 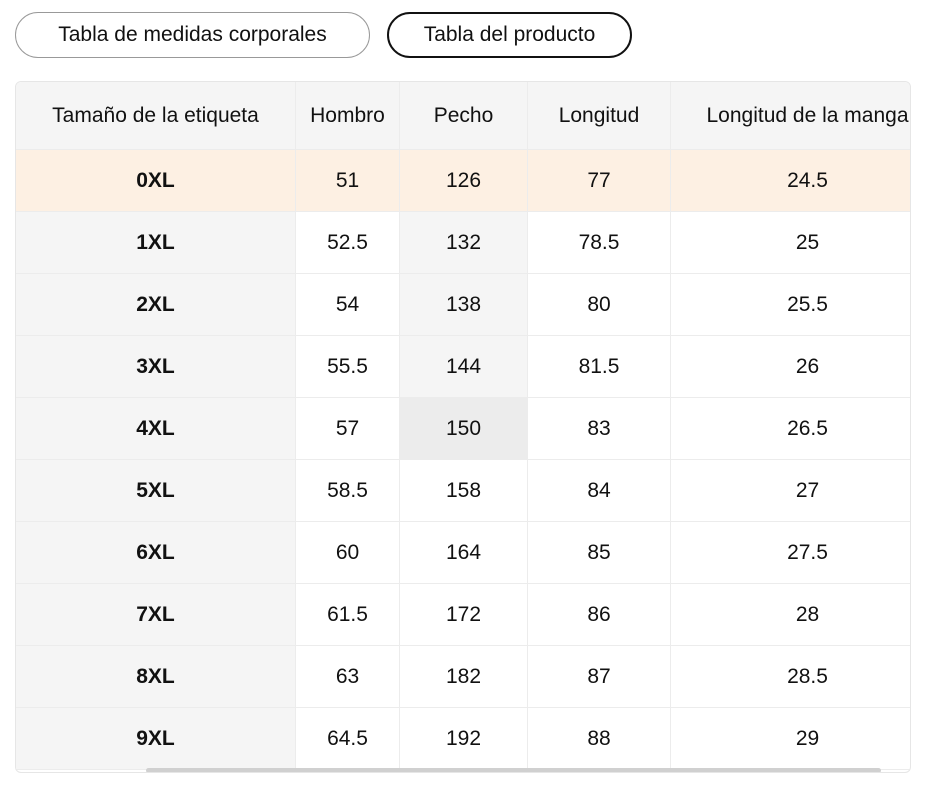 What do you see at coordinates (192, 35) in the screenshot?
I see `tab-body-chart: Tabla de medidas corporales` at bounding box center [192, 35].